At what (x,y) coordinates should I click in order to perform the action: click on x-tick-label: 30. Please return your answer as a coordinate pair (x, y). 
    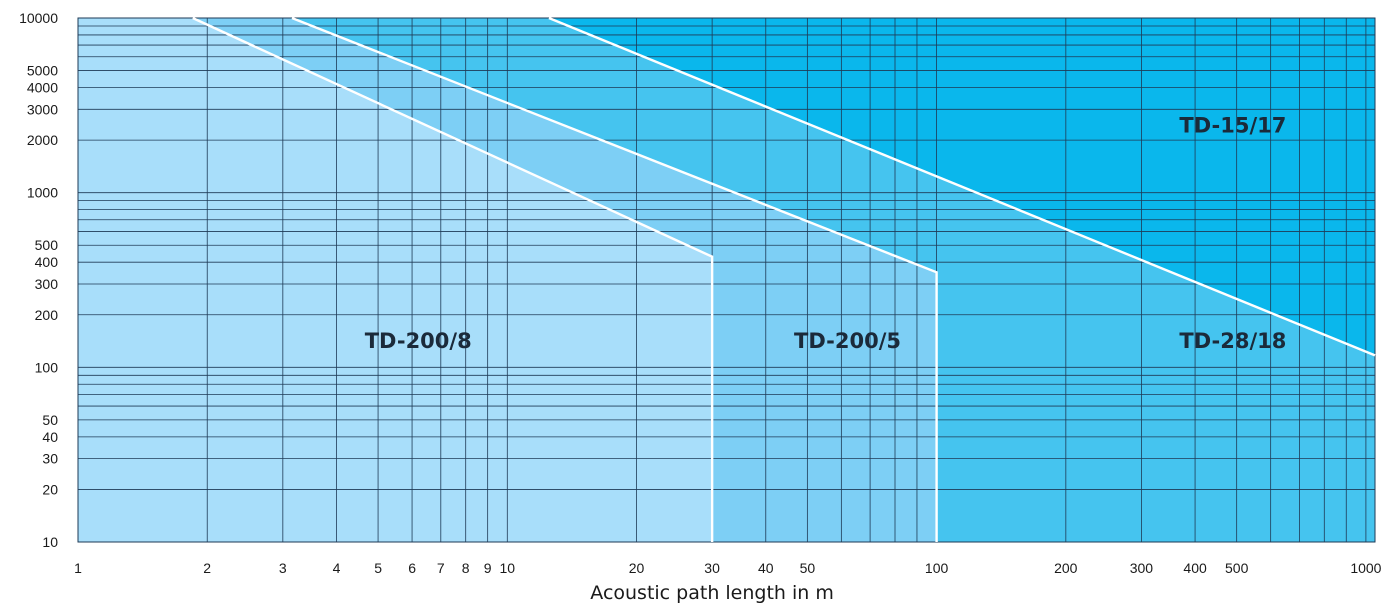
    Looking at the image, I should click on (712, 568).